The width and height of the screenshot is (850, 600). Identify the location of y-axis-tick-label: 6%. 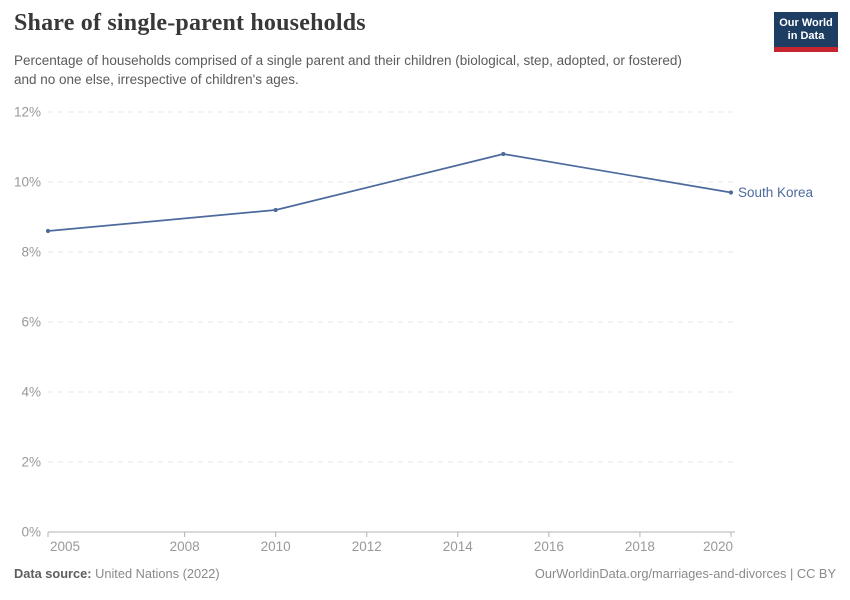
(31, 322).